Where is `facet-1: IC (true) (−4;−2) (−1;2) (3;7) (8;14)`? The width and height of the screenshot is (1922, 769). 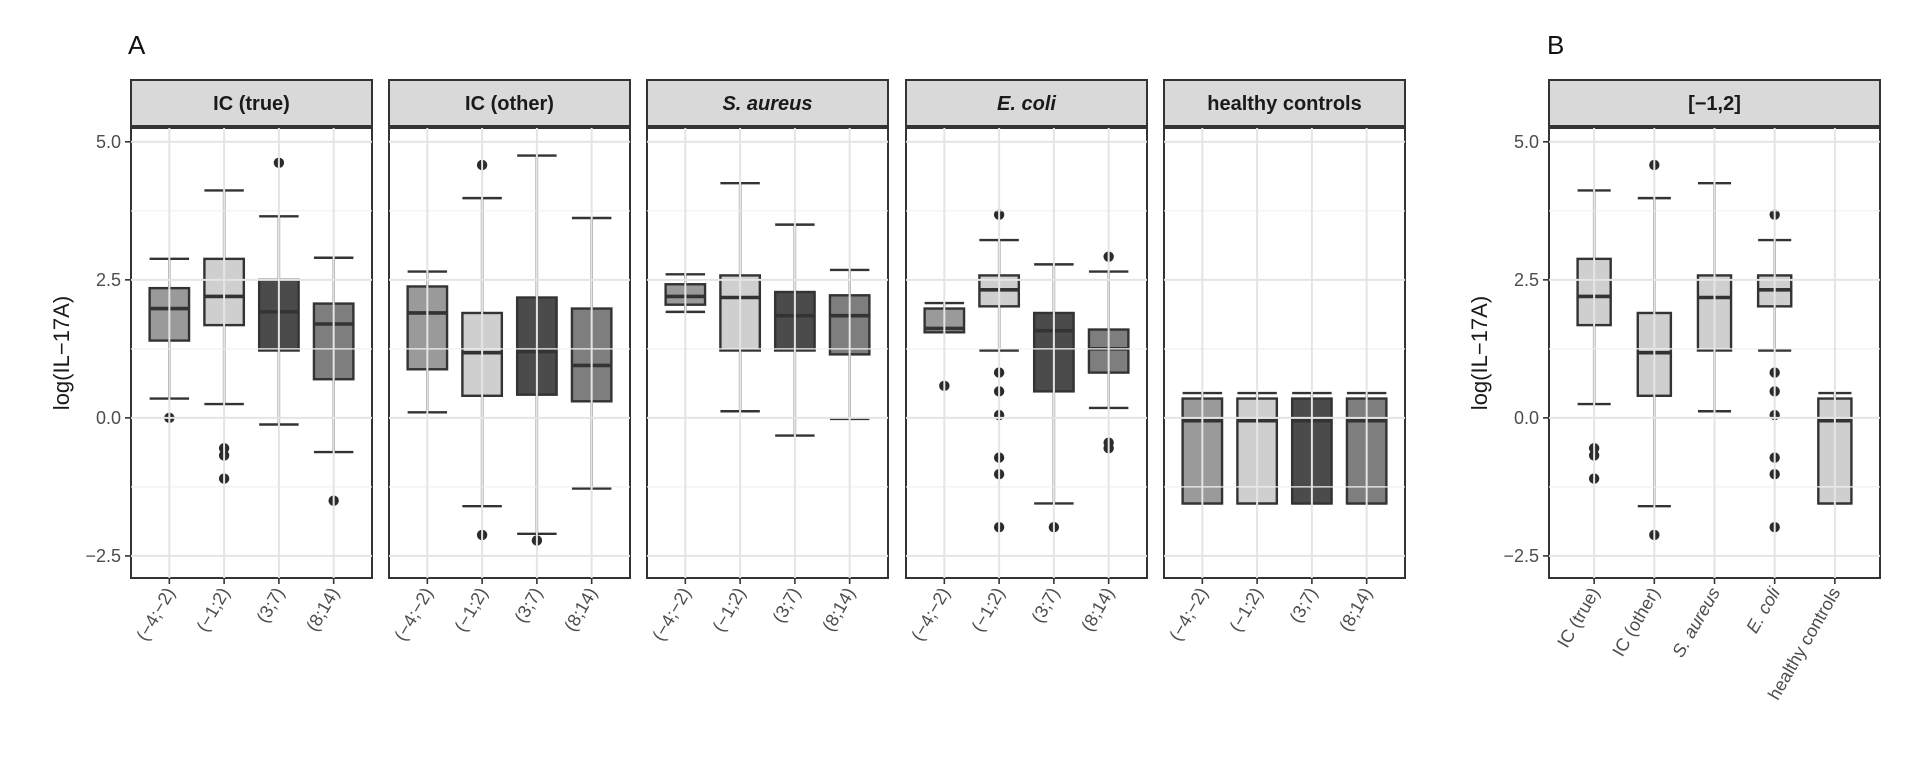 facet-1: IC (true) (−4;−2) (−1;2) (3;7) (8;14) is located at coordinates (251, 361).